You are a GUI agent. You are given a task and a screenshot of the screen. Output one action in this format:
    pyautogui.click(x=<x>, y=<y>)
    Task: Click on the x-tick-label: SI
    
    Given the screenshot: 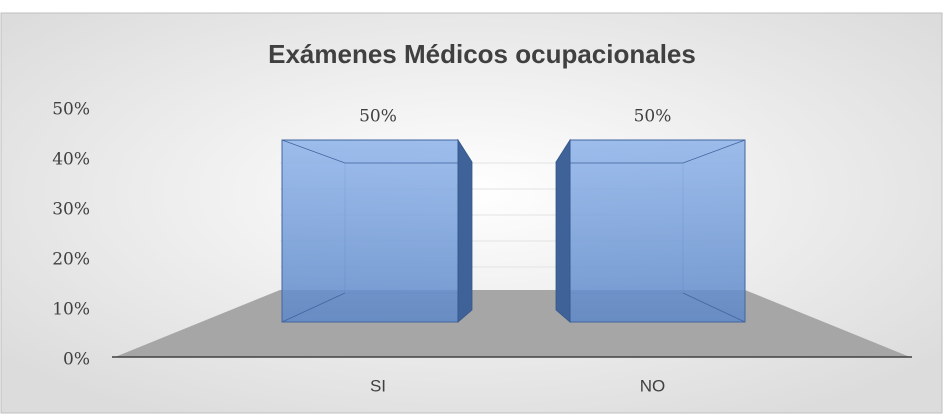 What is the action you would take?
    pyautogui.click(x=378, y=385)
    